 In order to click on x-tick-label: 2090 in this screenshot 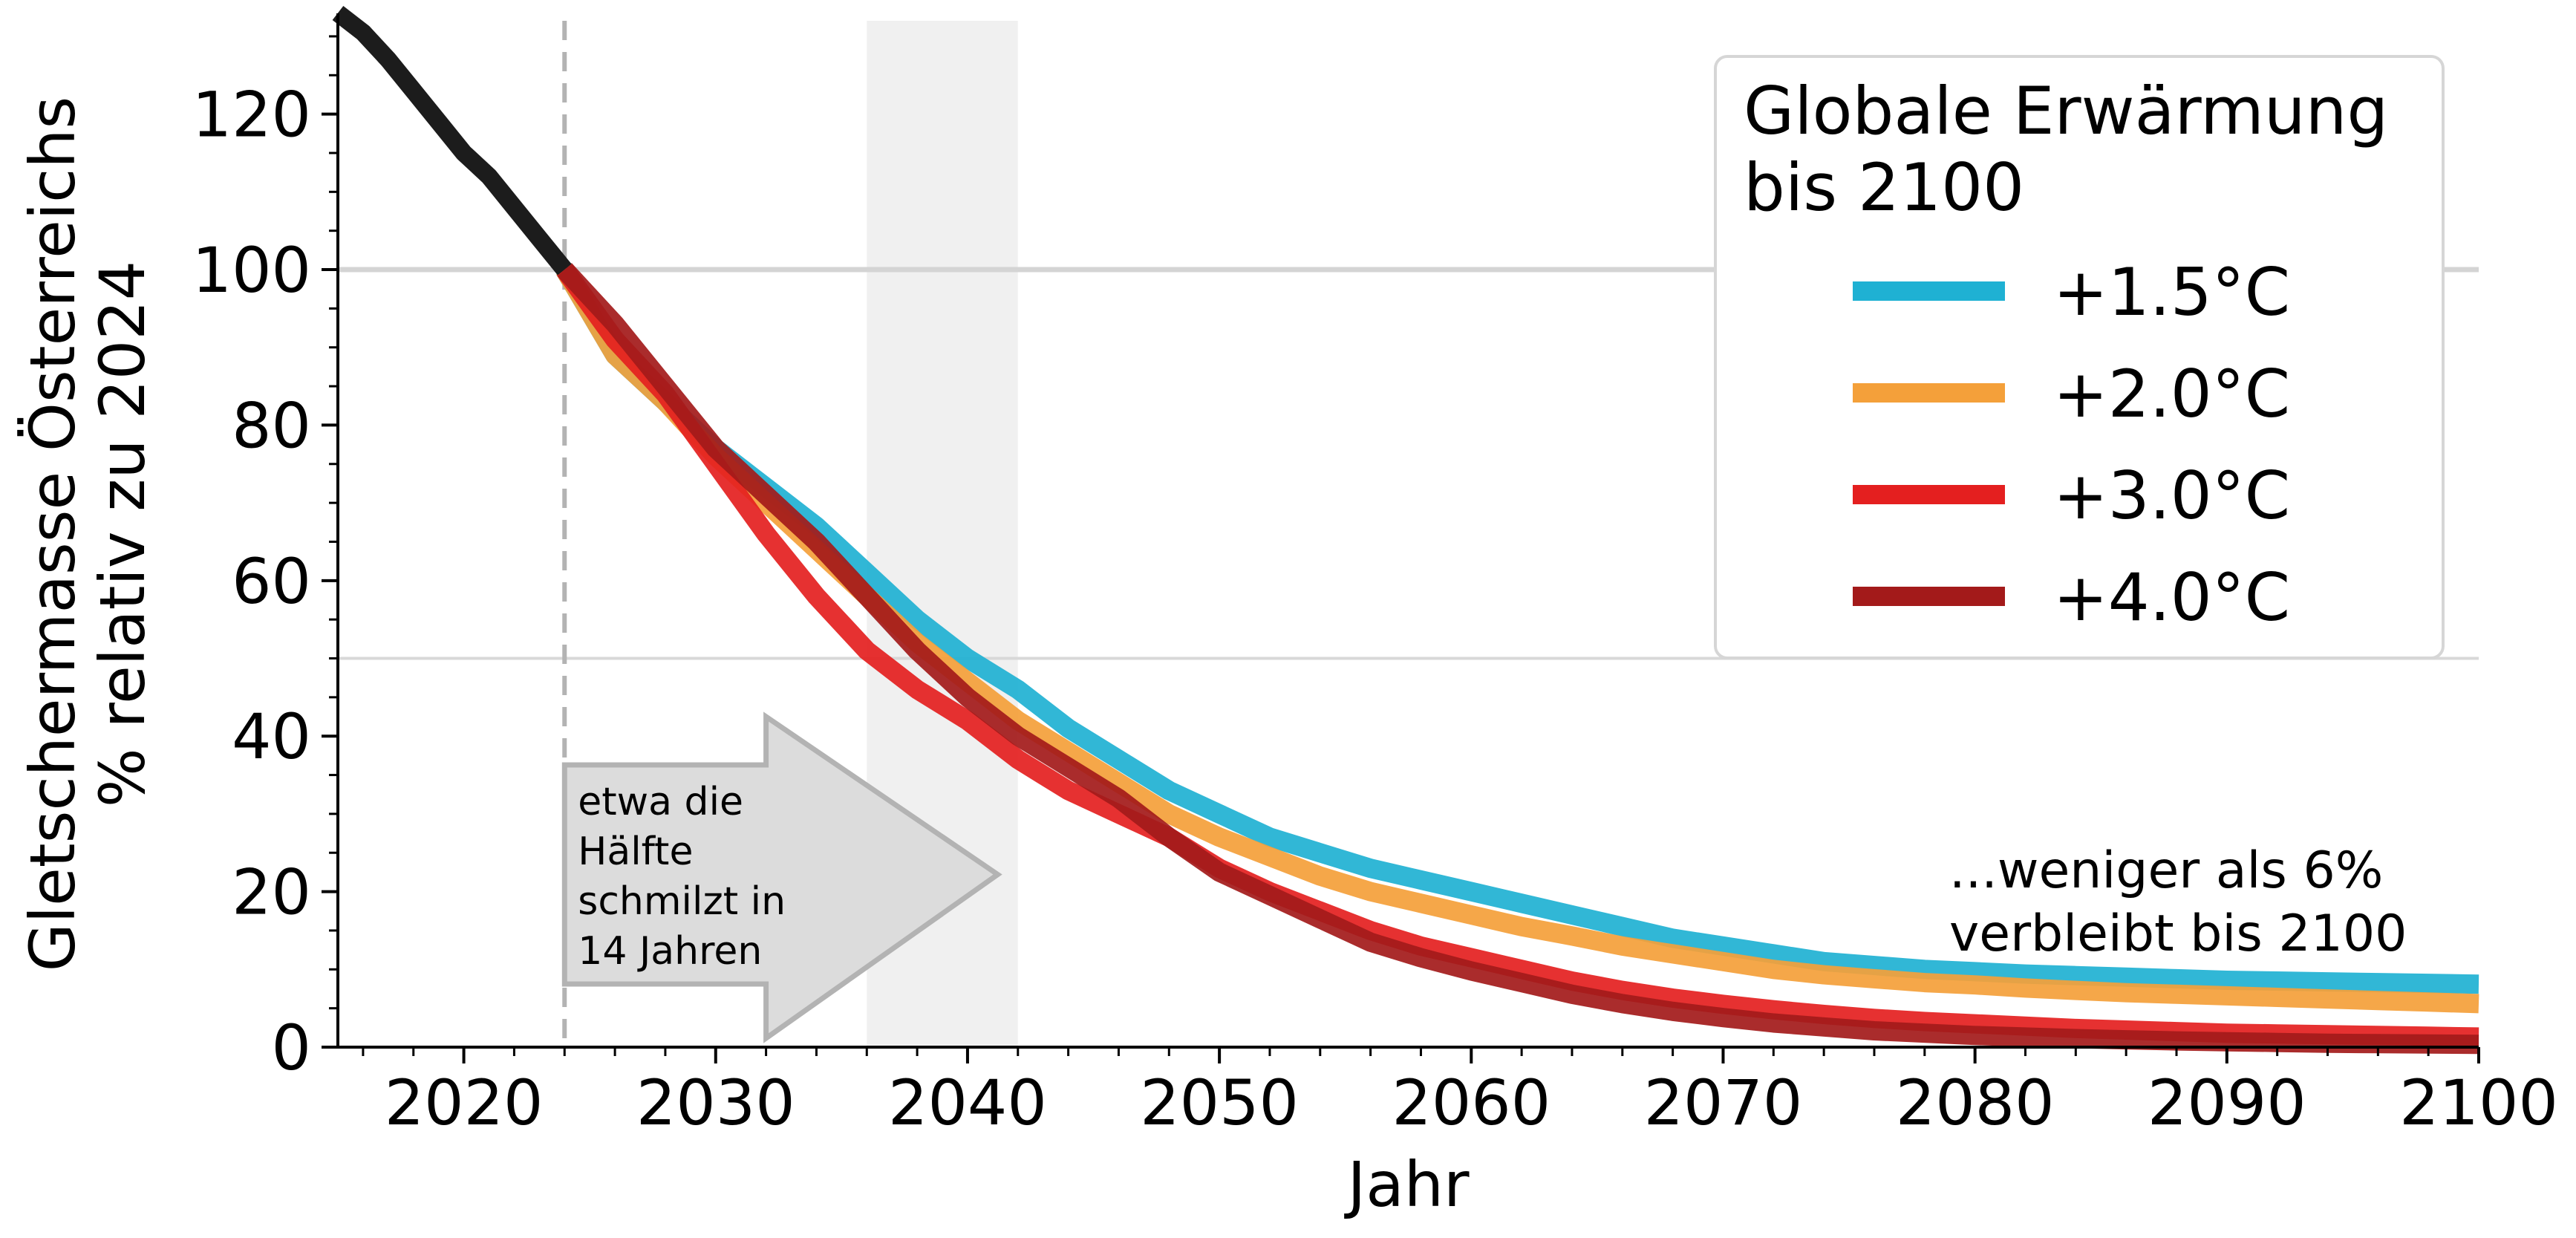, I will do `click(2227, 1102)`.